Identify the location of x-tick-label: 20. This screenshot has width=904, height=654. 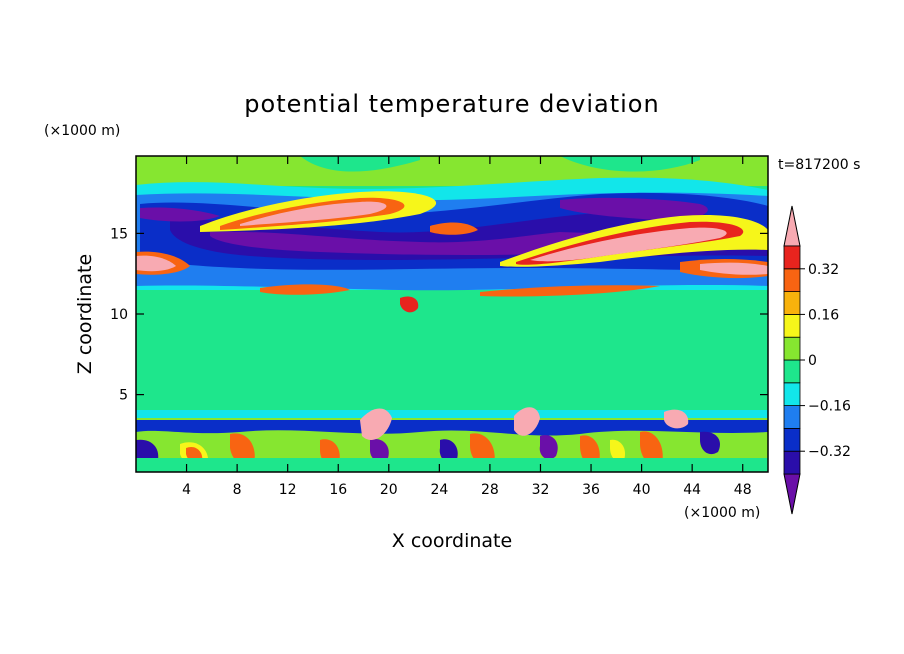
(389, 490).